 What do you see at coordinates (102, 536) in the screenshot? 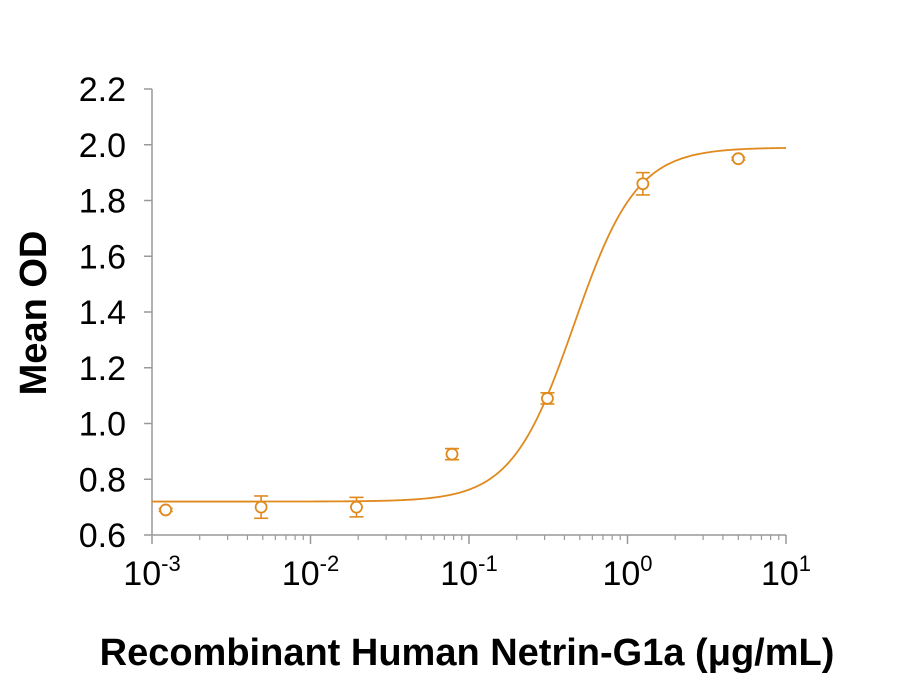
I see `y-tick-label: 0.6` at bounding box center [102, 536].